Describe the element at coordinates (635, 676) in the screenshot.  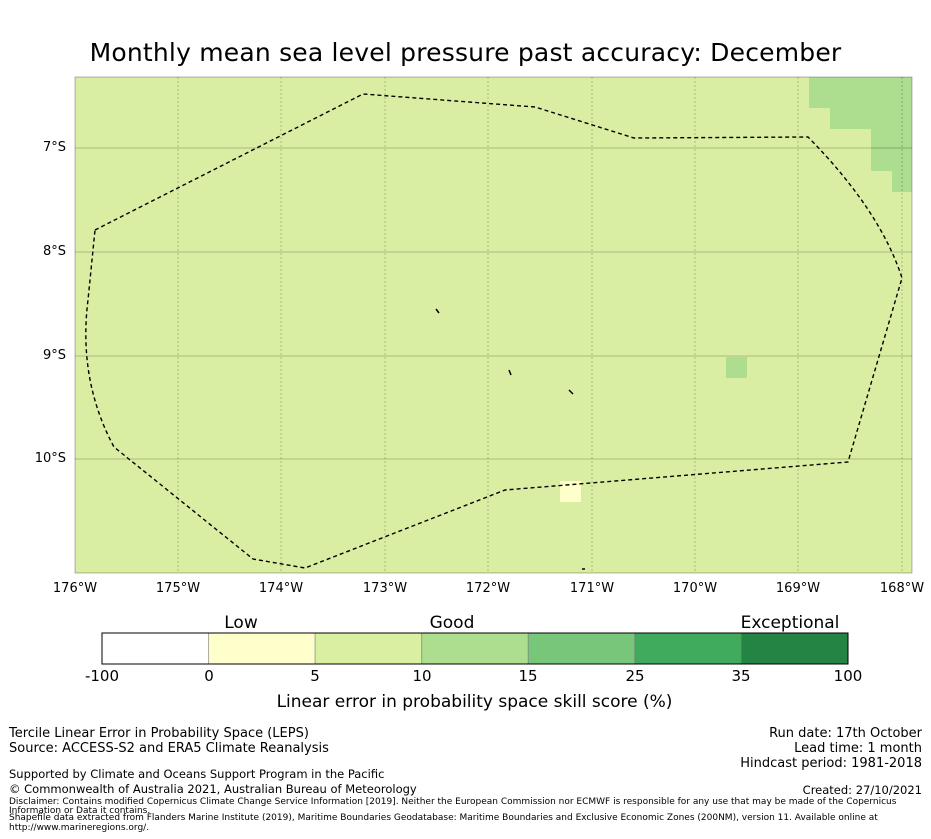
I see `colorbar-tick: 25` at that location.